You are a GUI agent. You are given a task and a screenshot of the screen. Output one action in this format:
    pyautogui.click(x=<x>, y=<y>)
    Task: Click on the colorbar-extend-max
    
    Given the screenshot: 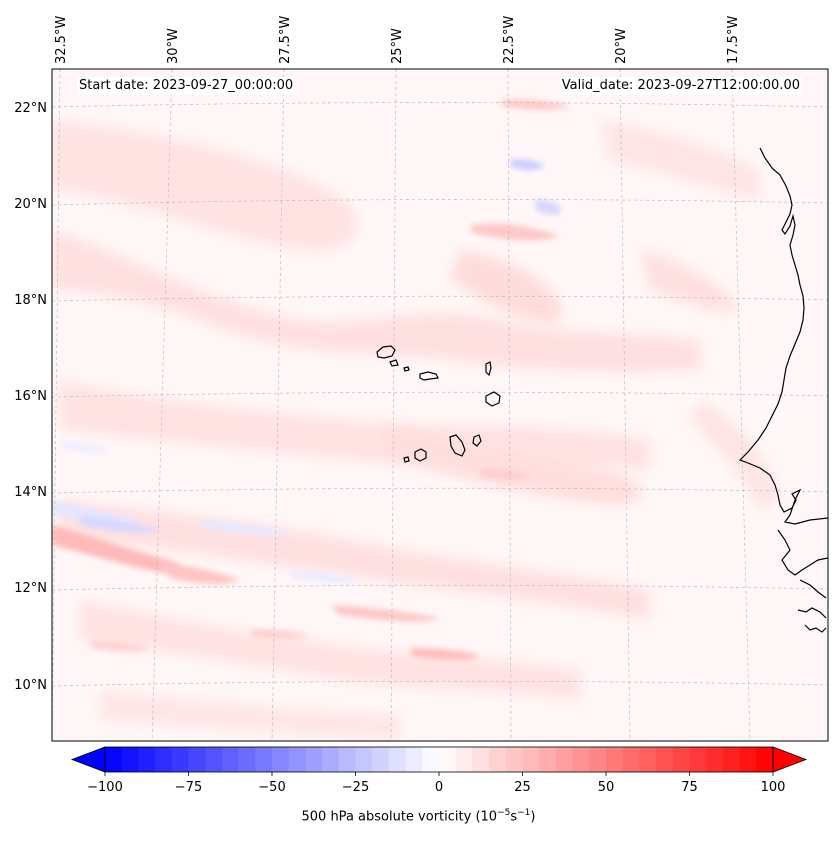 What is the action you would take?
    pyautogui.click(x=790, y=759)
    